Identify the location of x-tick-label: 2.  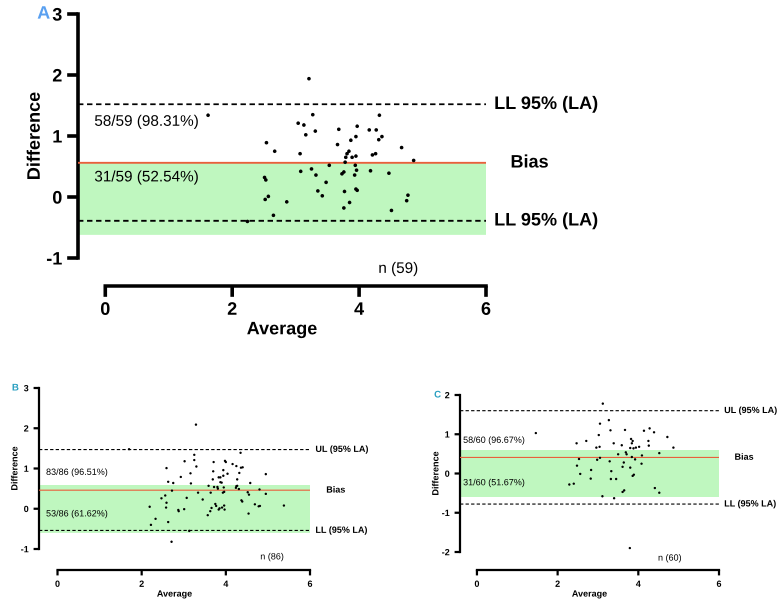
(557, 583).